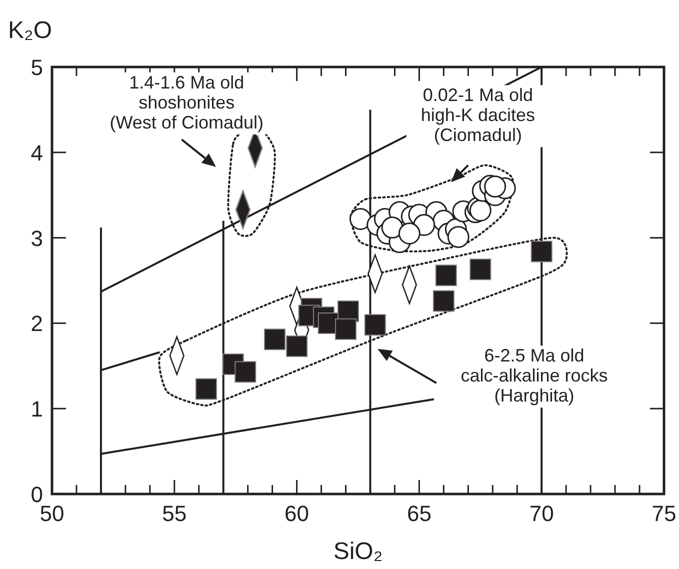  I want to click on y-tick-label: 4, so click(36, 153).